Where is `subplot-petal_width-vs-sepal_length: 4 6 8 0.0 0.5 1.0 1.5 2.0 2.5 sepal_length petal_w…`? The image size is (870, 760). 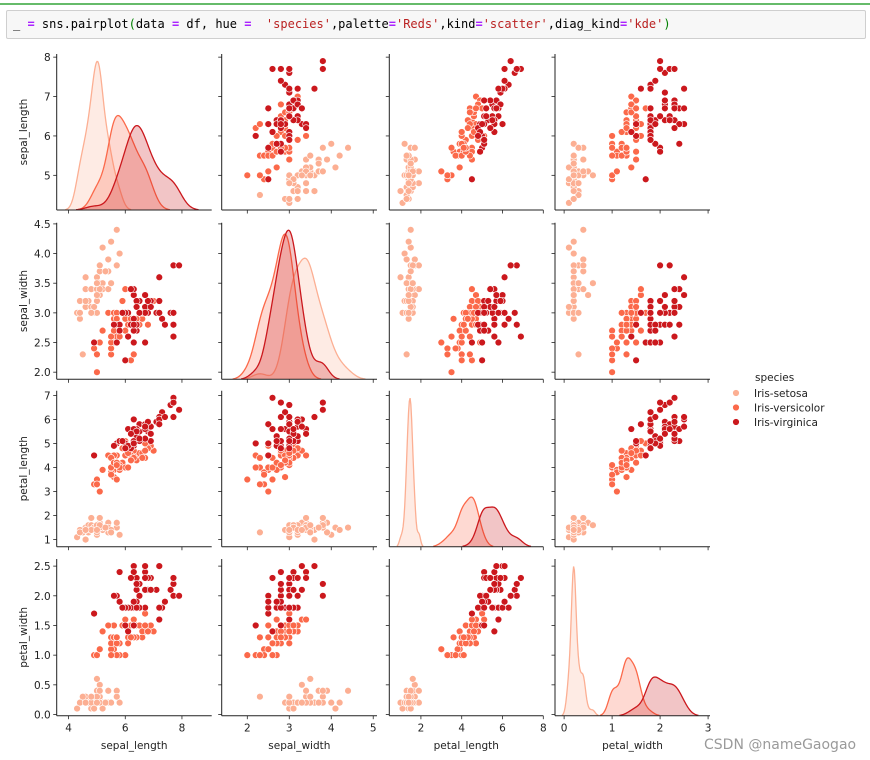 subplot-petal_width-vs-sepal_length: 4 6 8 0.0 0.5 1.0 1.5 2.0 2.5 sepal_length petal_w… is located at coordinates (115, 655).